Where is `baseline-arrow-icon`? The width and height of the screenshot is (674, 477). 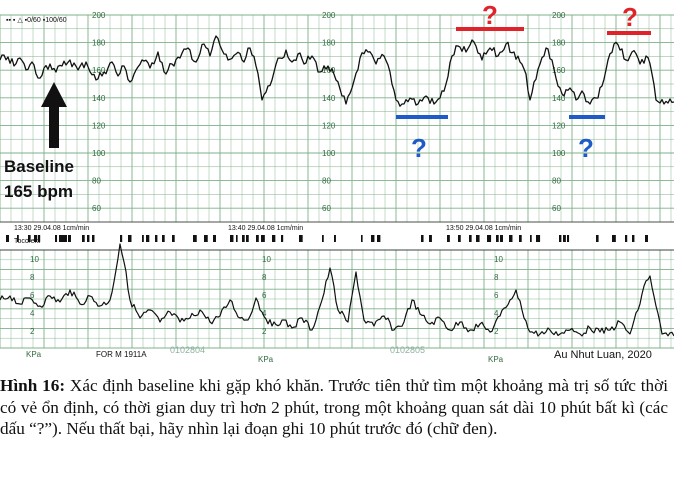 baseline-arrow-icon is located at coordinates (54, 115).